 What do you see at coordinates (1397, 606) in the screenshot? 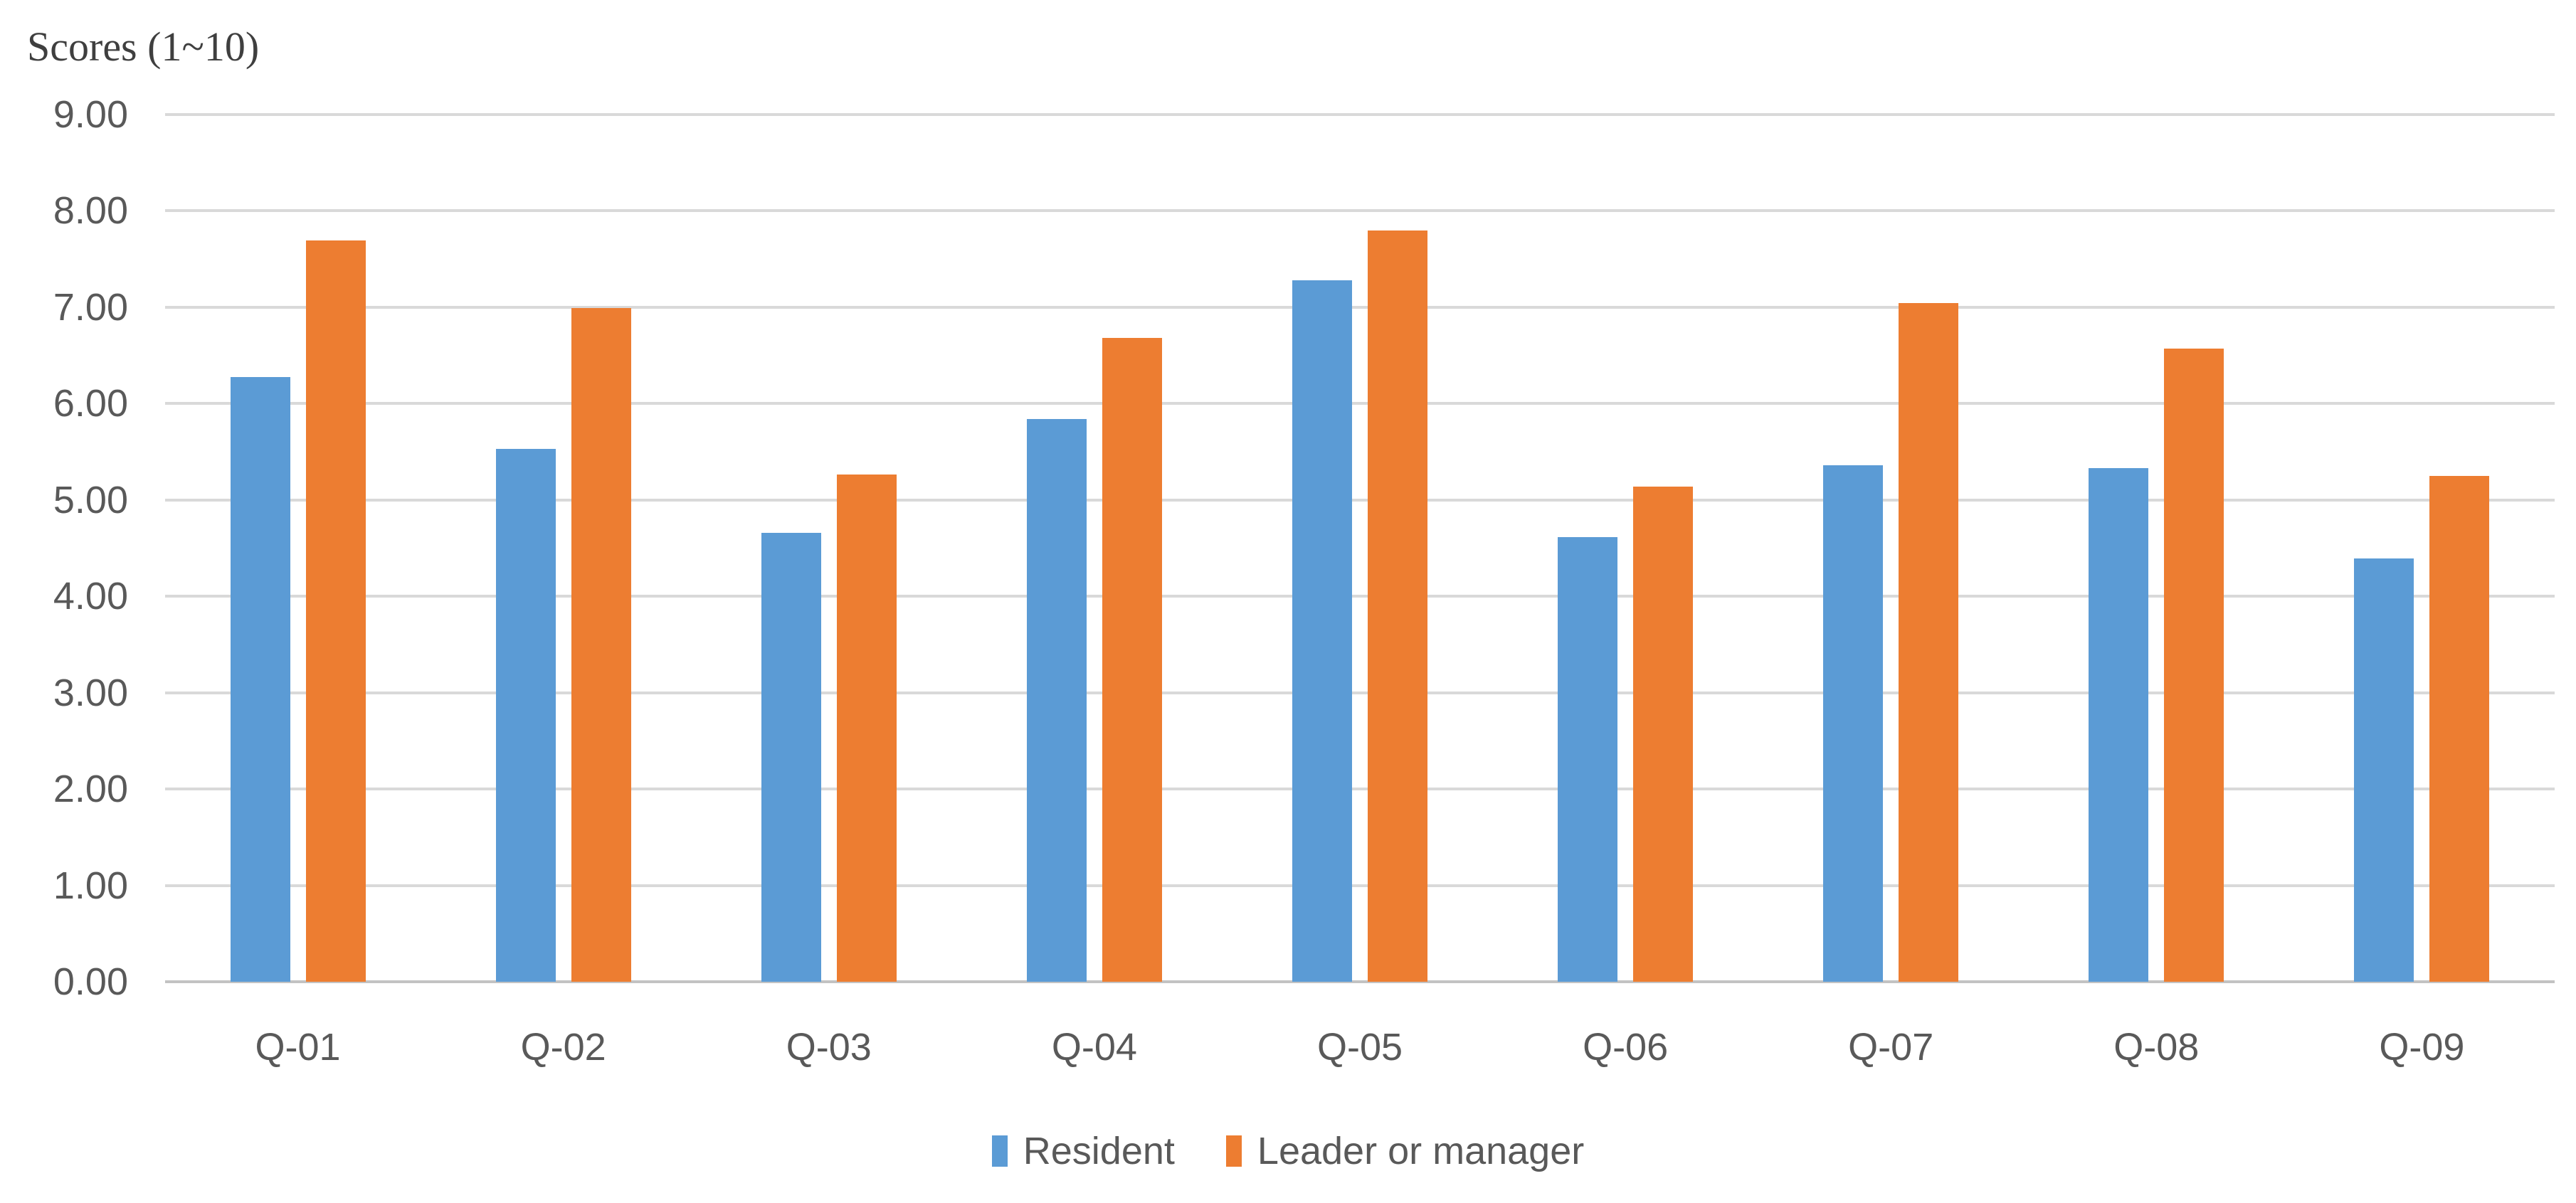
I see `bar-q-05-leader-or-manager` at bounding box center [1397, 606].